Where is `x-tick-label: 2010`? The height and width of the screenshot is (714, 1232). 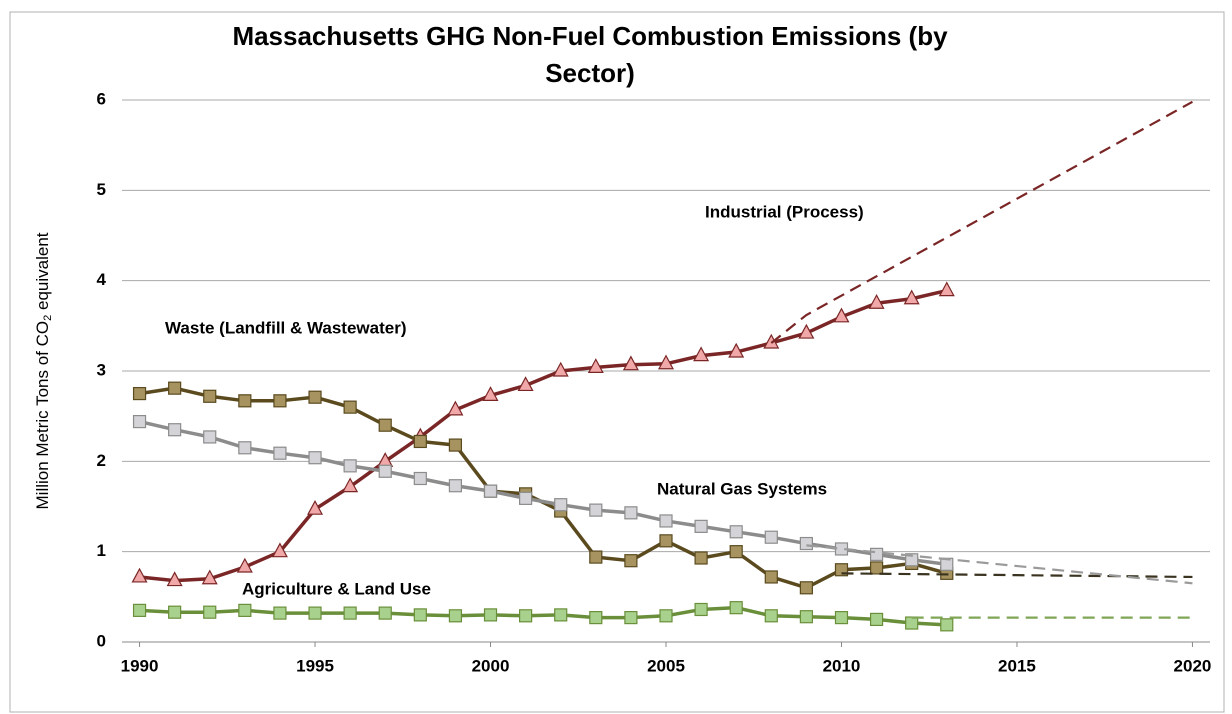 x-tick-label: 2010 is located at coordinates (842, 665).